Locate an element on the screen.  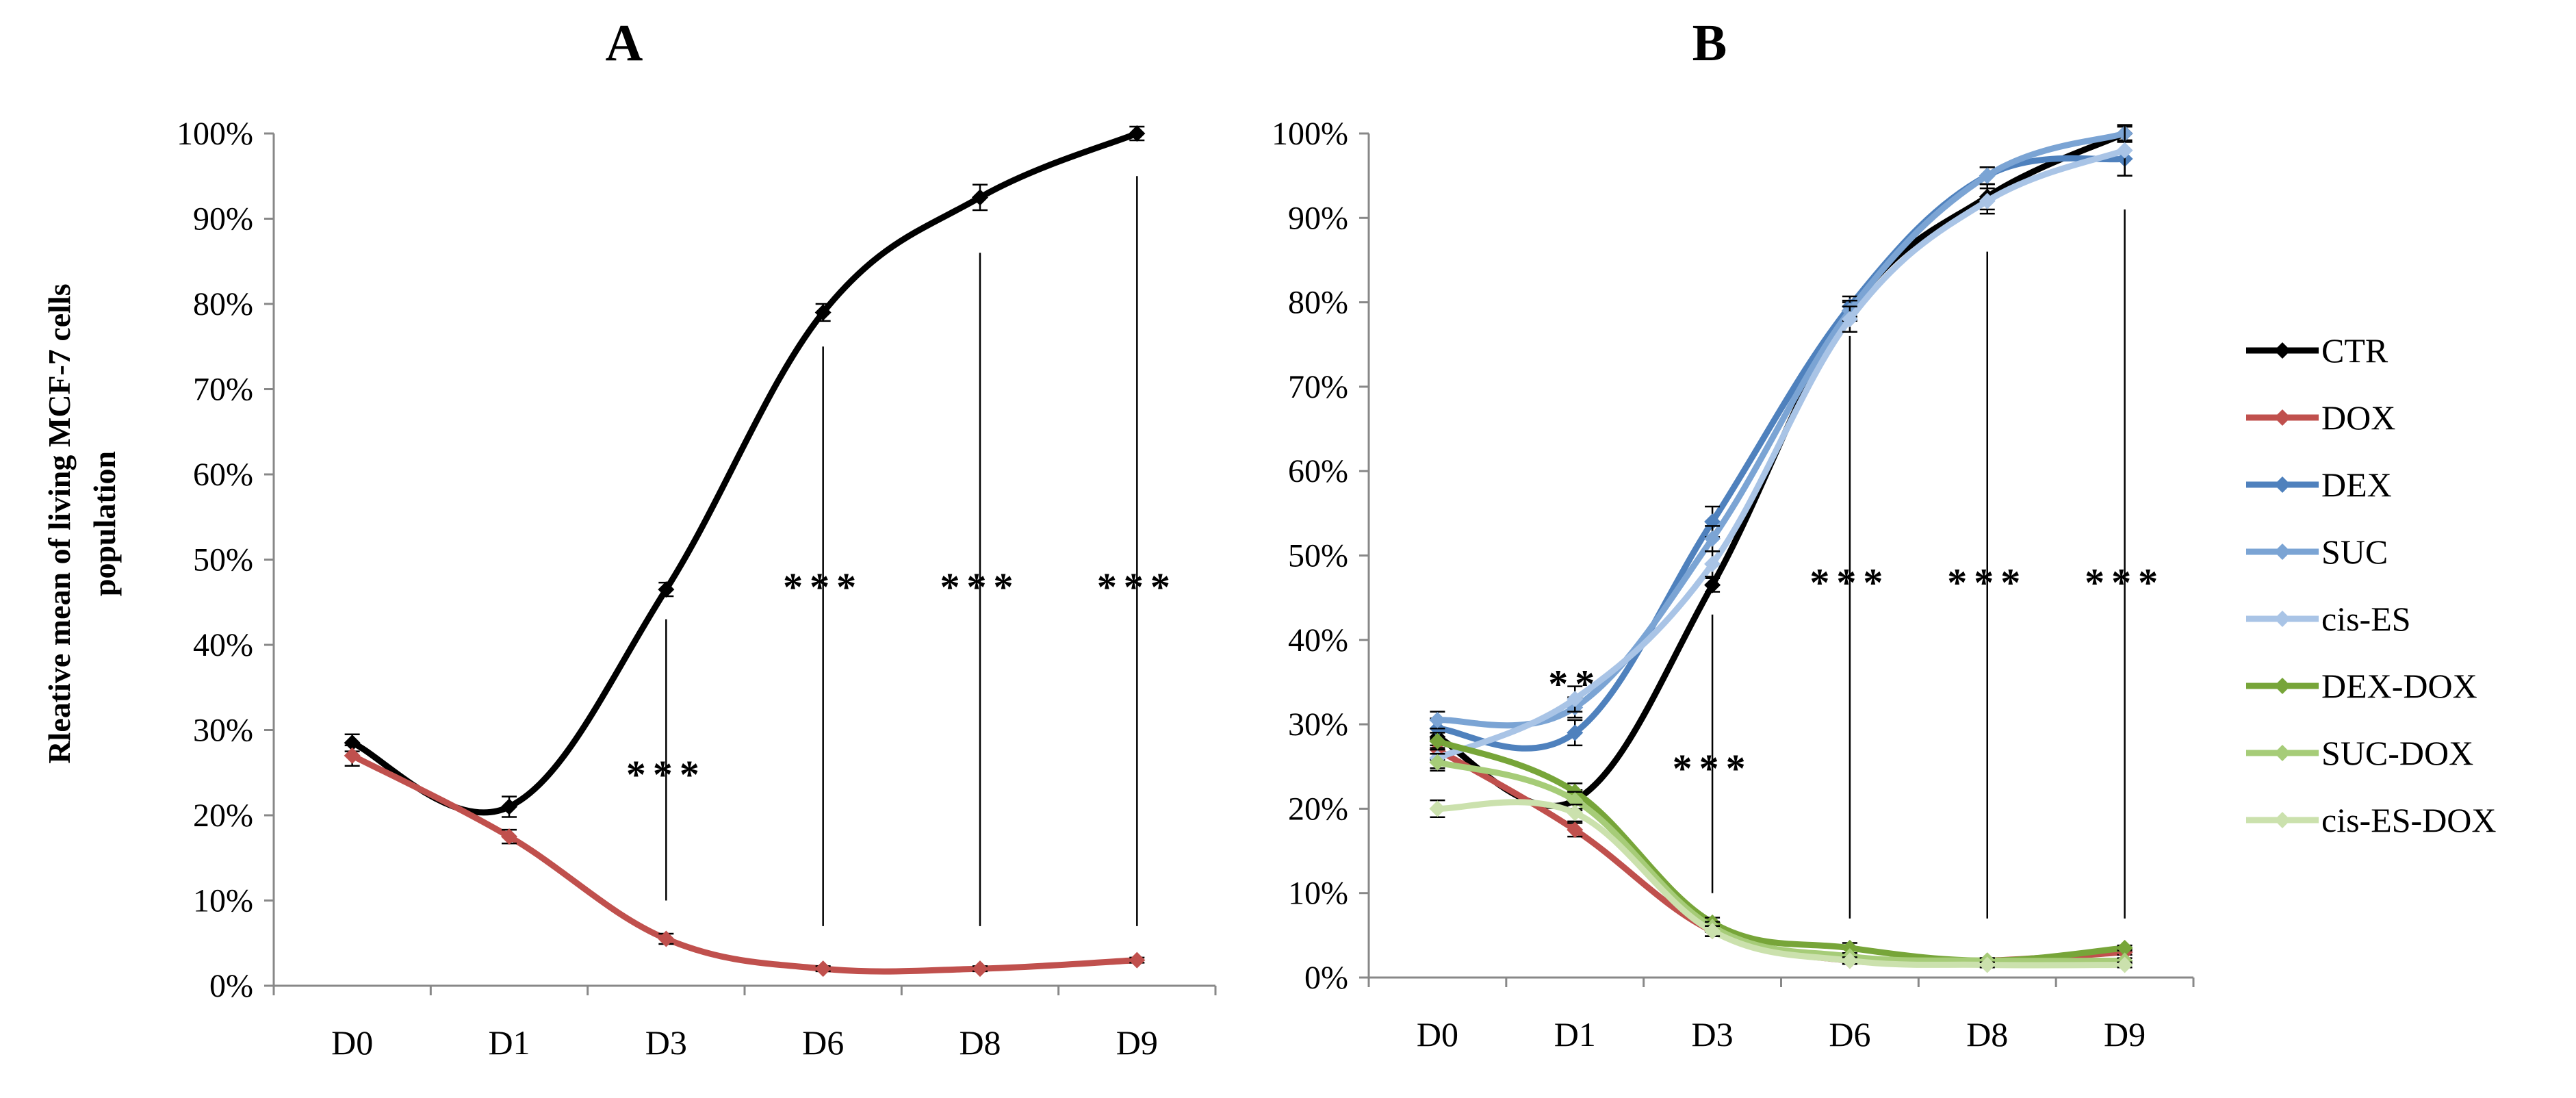
legend-label: DEX-DOX is located at coordinates (2399, 686).